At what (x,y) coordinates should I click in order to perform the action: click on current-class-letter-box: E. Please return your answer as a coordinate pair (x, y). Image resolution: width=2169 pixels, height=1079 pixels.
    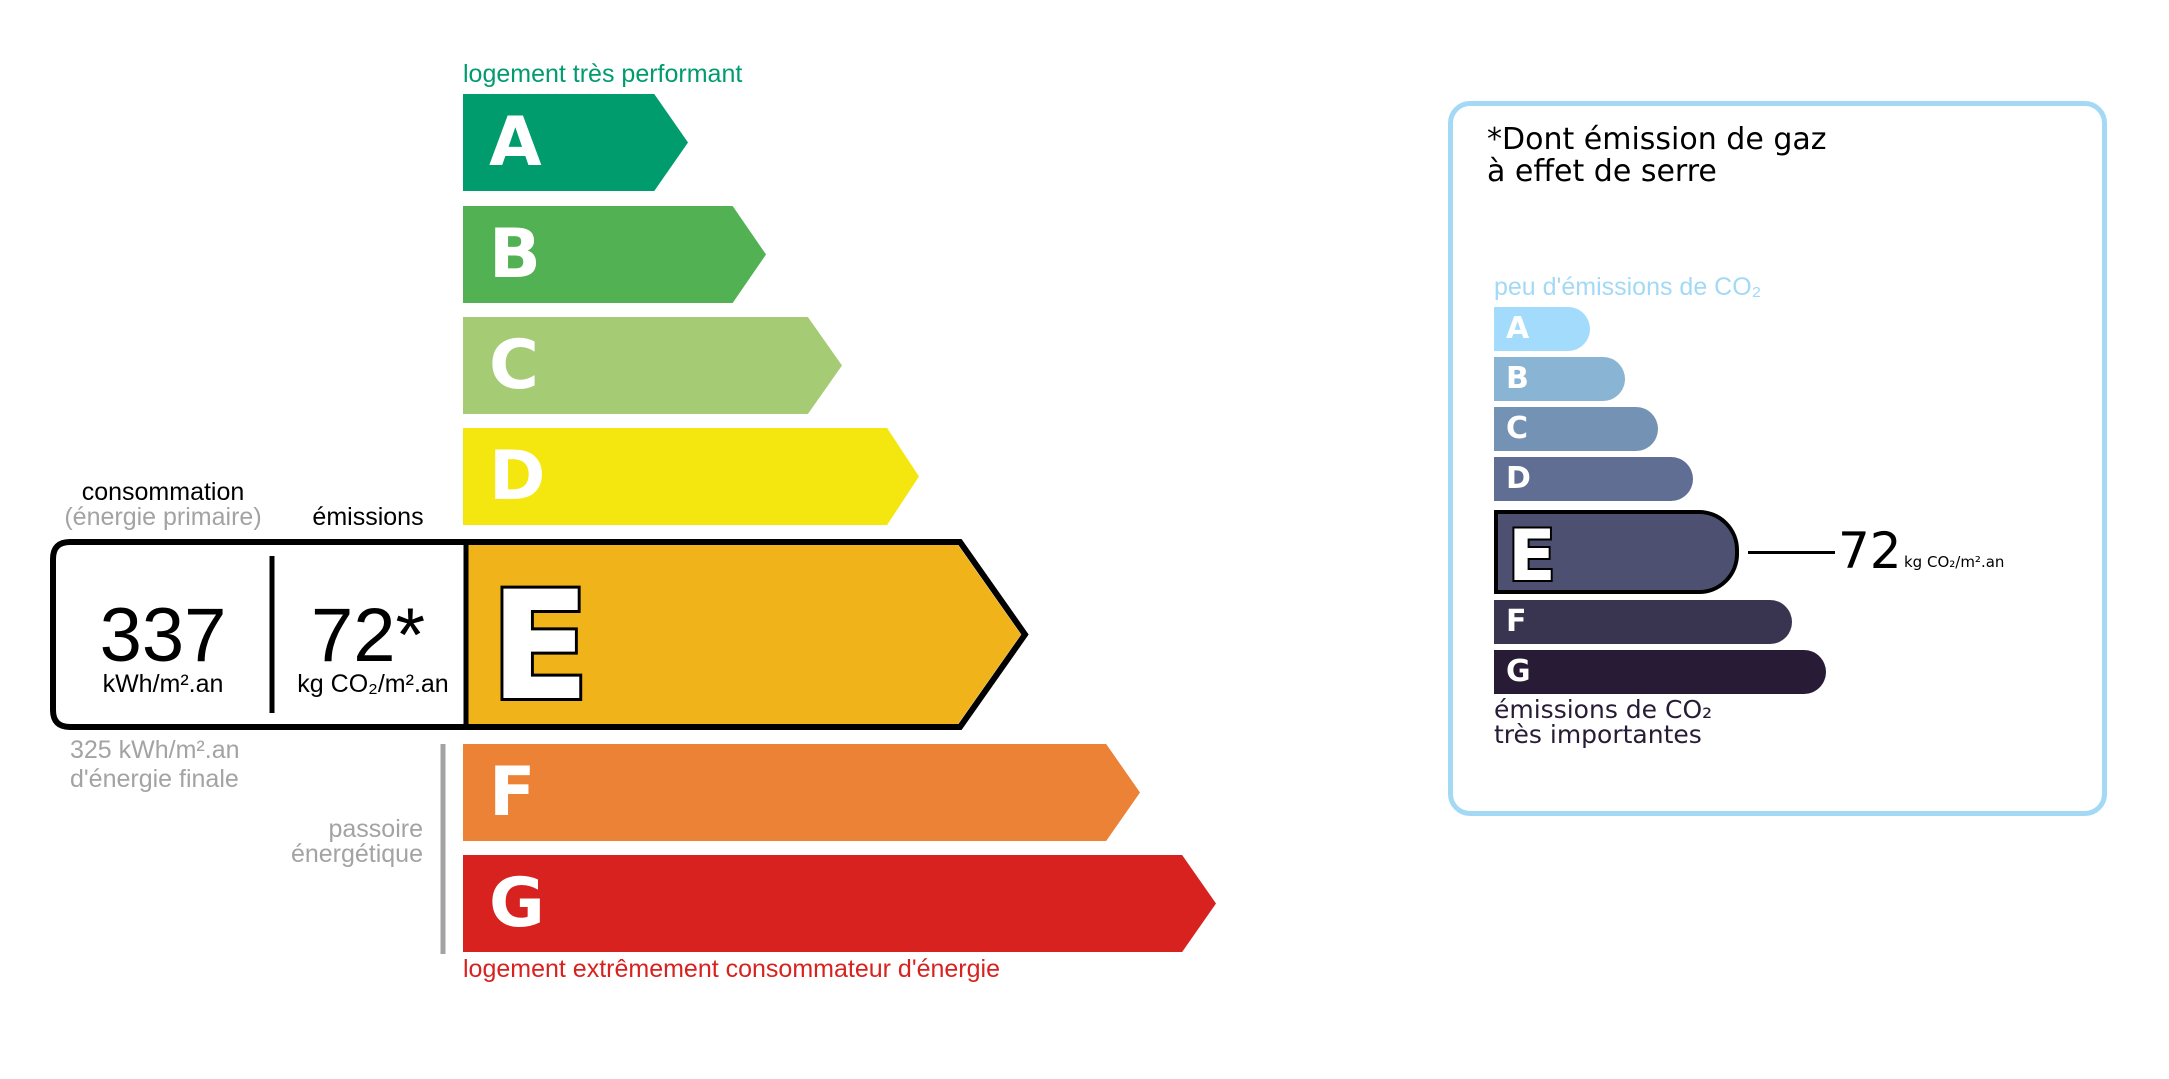
    Looking at the image, I should click on (1532, 552).